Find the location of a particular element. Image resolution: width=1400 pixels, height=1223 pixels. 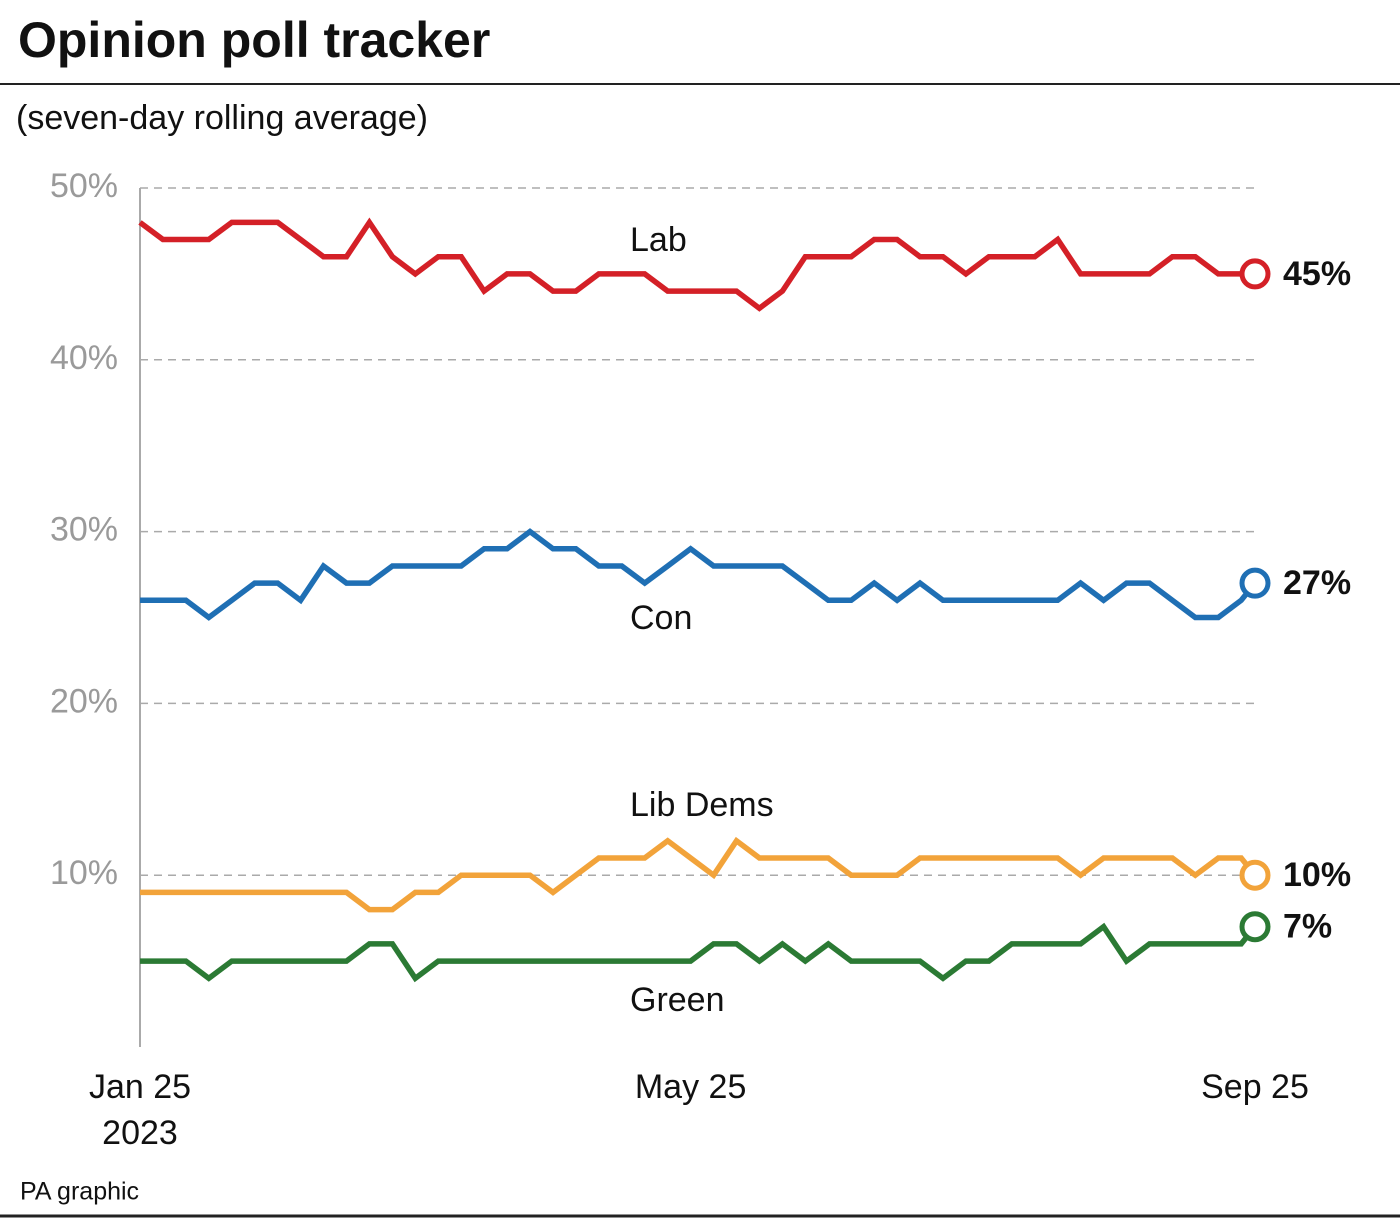

value-label: 45% is located at coordinates (1317, 274).